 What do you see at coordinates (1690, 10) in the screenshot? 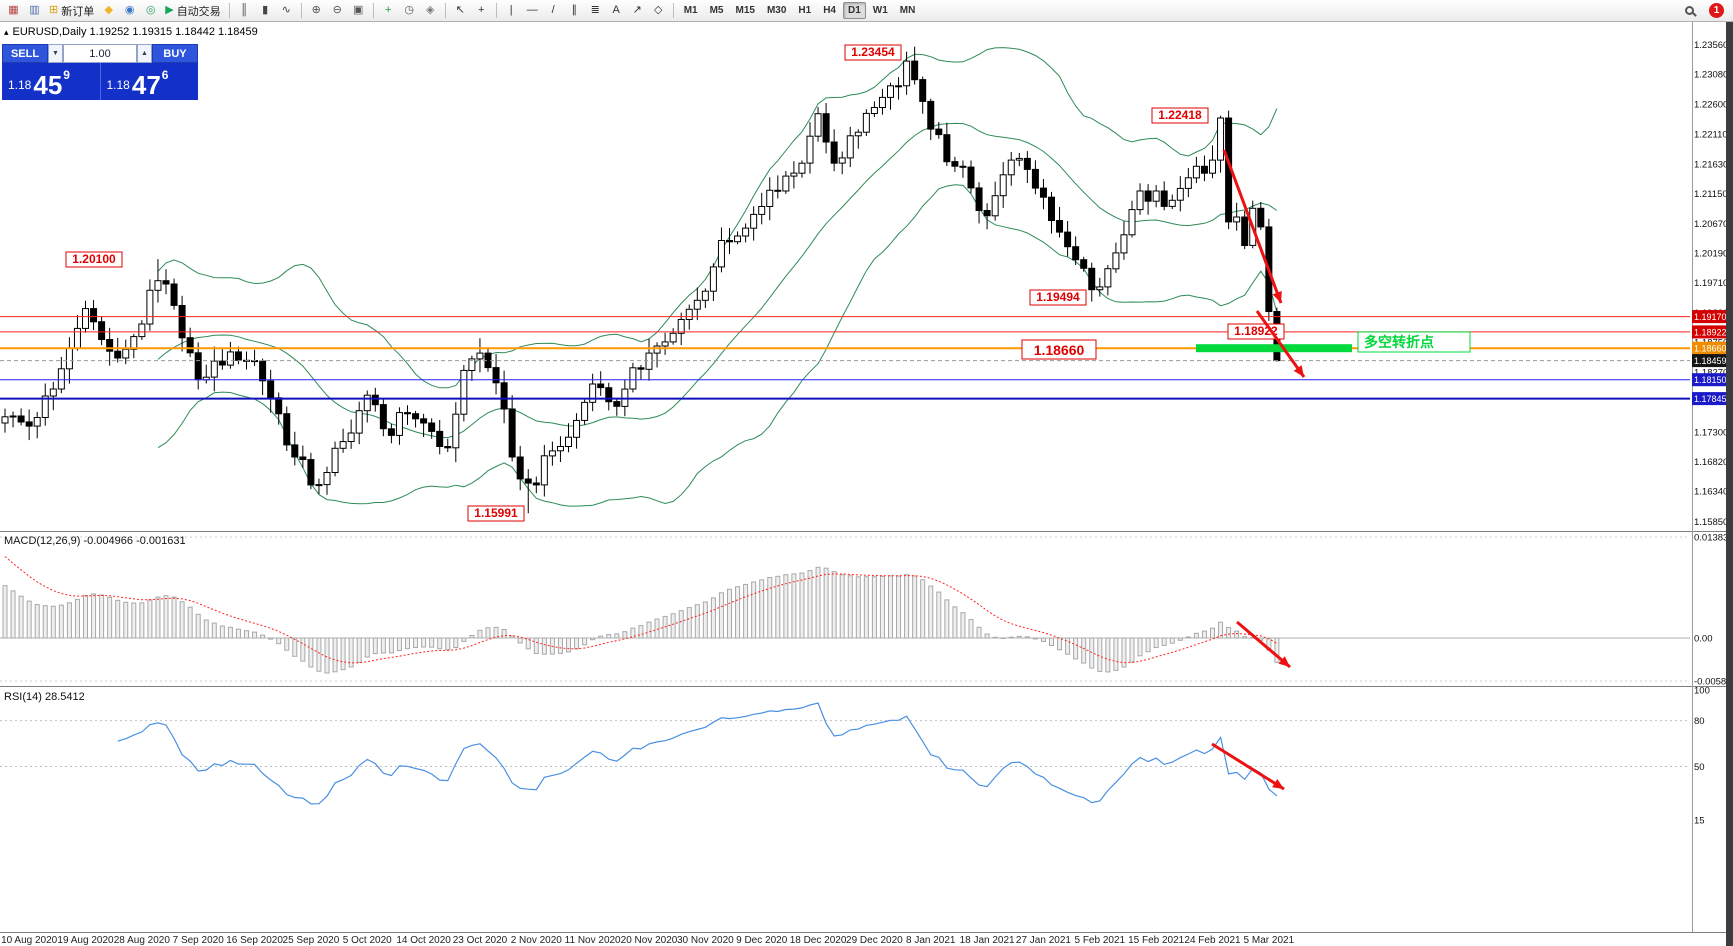
I see `search-button` at bounding box center [1690, 10].